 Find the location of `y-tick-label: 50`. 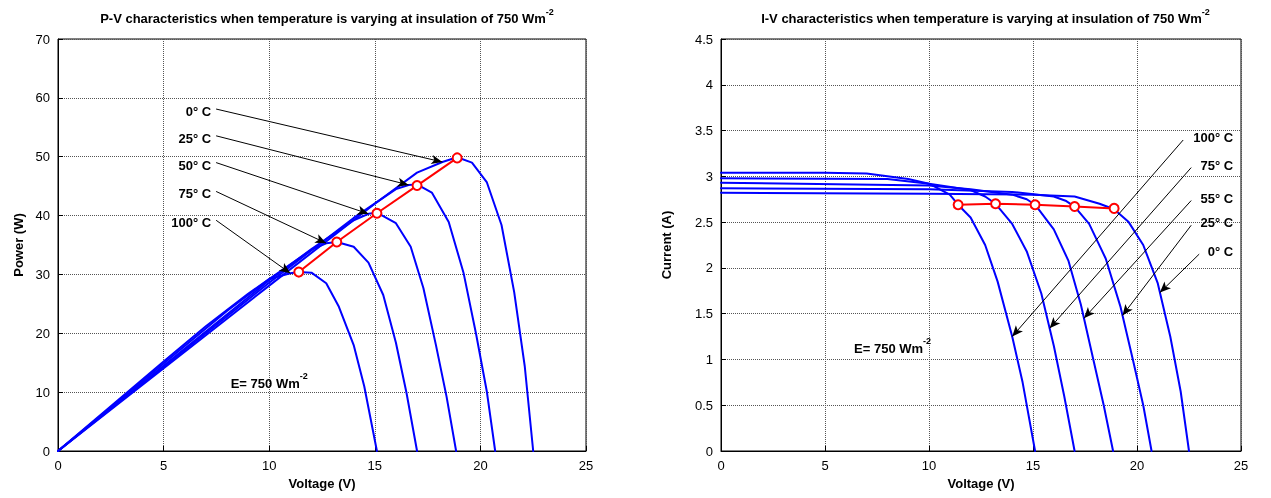

y-tick-label: 50 is located at coordinates (42, 157).